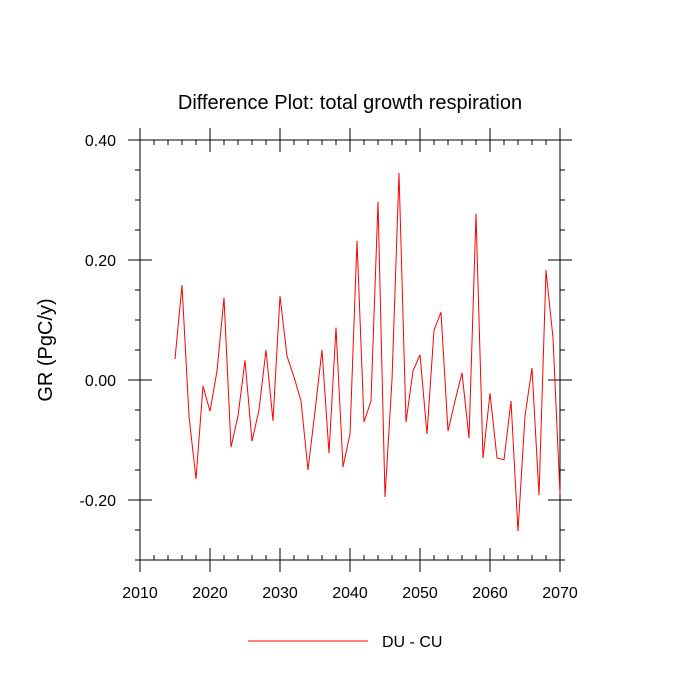 Image resolution: width=700 pixels, height=700 pixels. Describe the element at coordinates (412, 642) in the screenshot. I see `legend-label: DU - CU` at that location.